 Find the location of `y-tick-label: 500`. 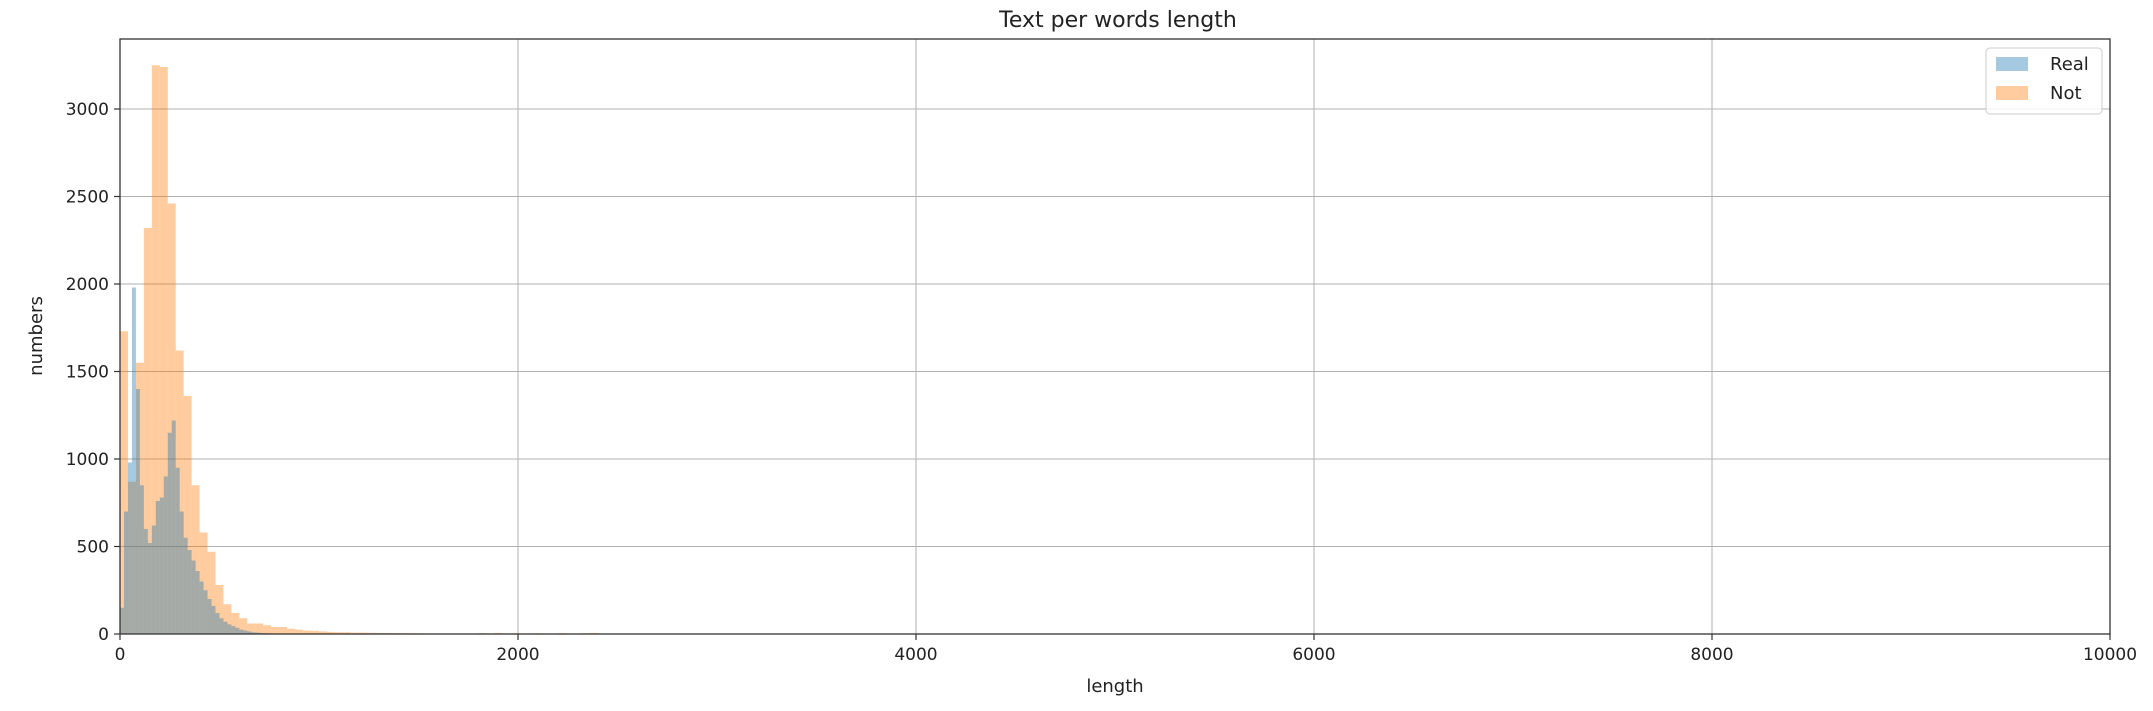

y-tick-label: 500 is located at coordinates (93, 548).